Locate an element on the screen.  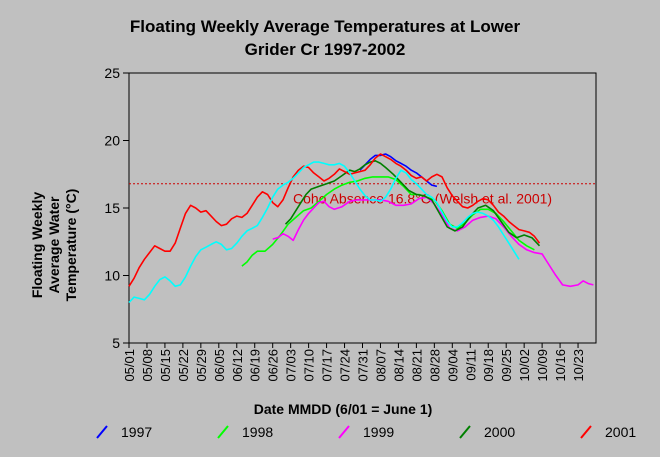
series-line-1998 is located at coordinates (388, 221).